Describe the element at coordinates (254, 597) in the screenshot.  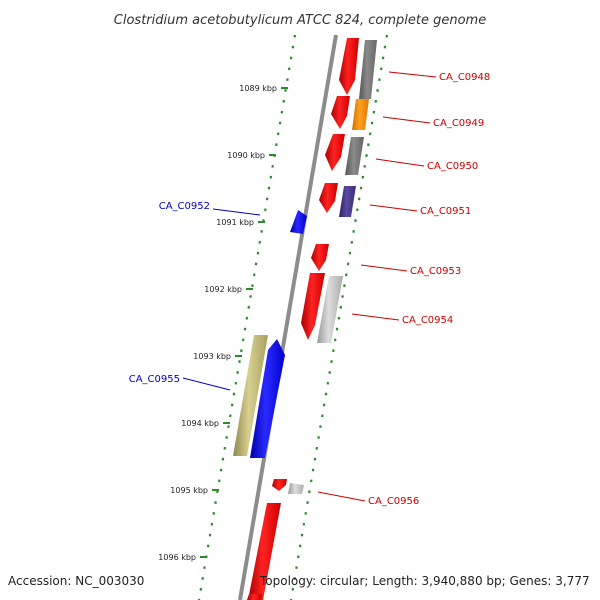
I see `gene-unlabeled-bottom` at that location.